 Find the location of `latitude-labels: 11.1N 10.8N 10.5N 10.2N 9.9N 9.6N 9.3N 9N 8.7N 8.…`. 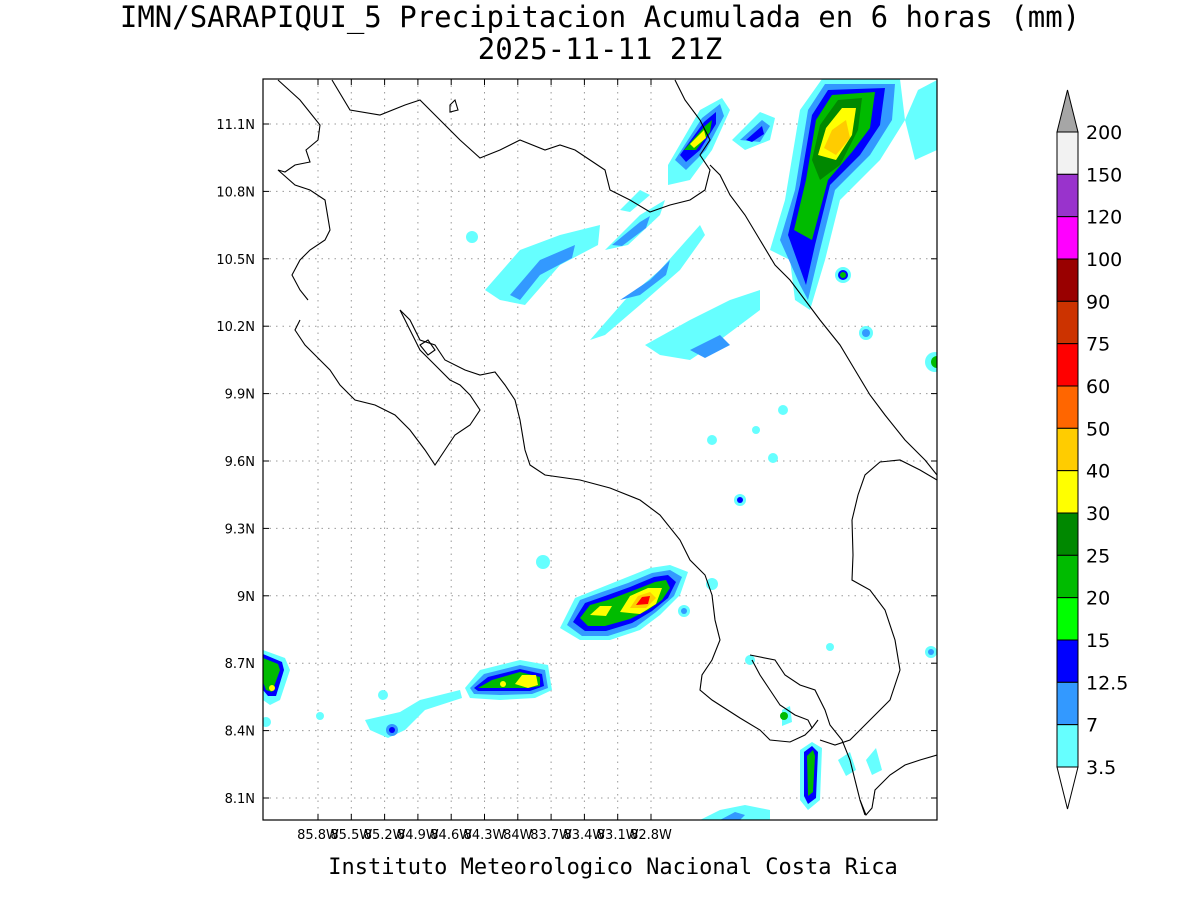

latitude-labels: 11.1N 10.8N 10.5N 10.2N 9.9N 9.6N 9.3N 9N 8.7N 8.… is located at coordinates (235, 462).